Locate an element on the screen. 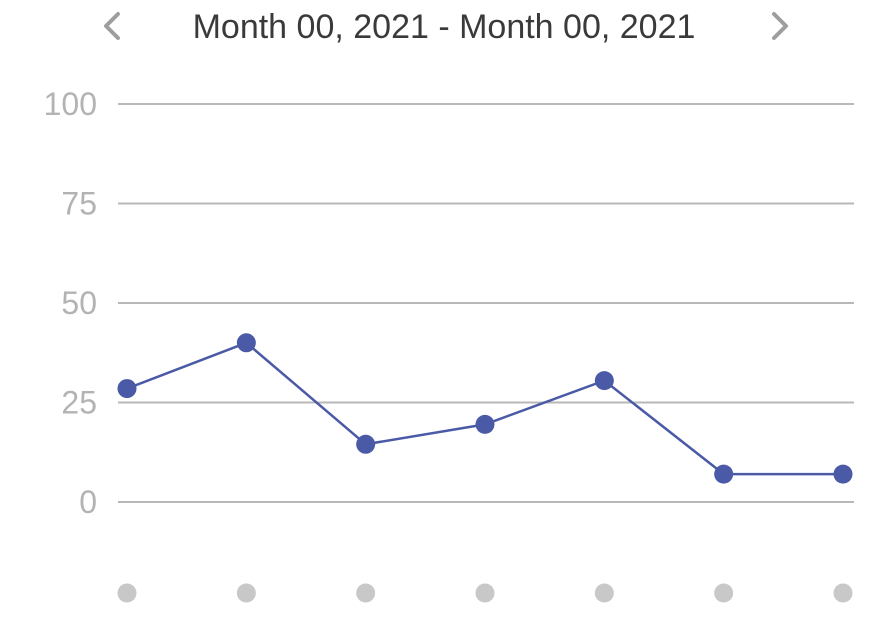 The height and width of the screenshot is (625, 888). previous-range-button is located at coordinates (112, 26).